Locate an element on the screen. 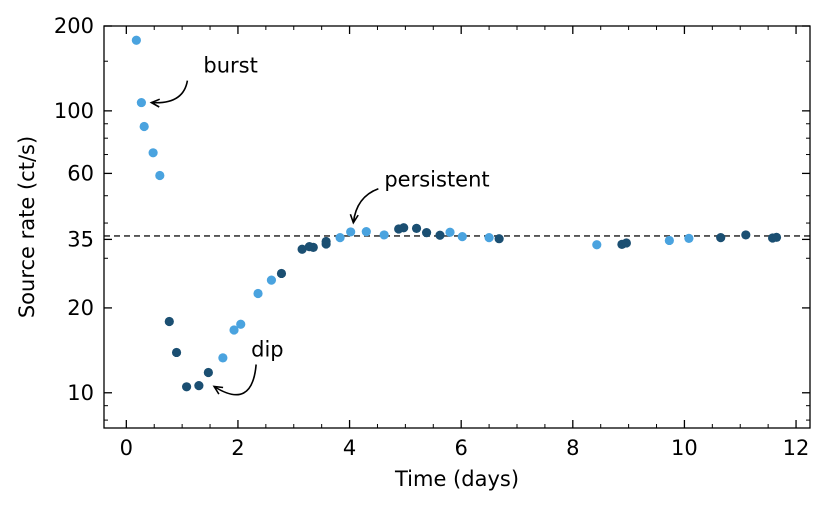  y-tick-label: 60 is located at coordinates (80, 173).